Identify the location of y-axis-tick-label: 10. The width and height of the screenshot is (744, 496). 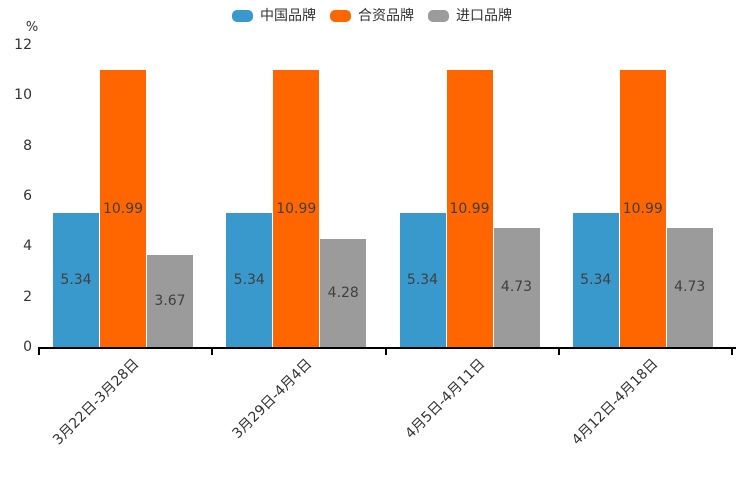
(23, 95).